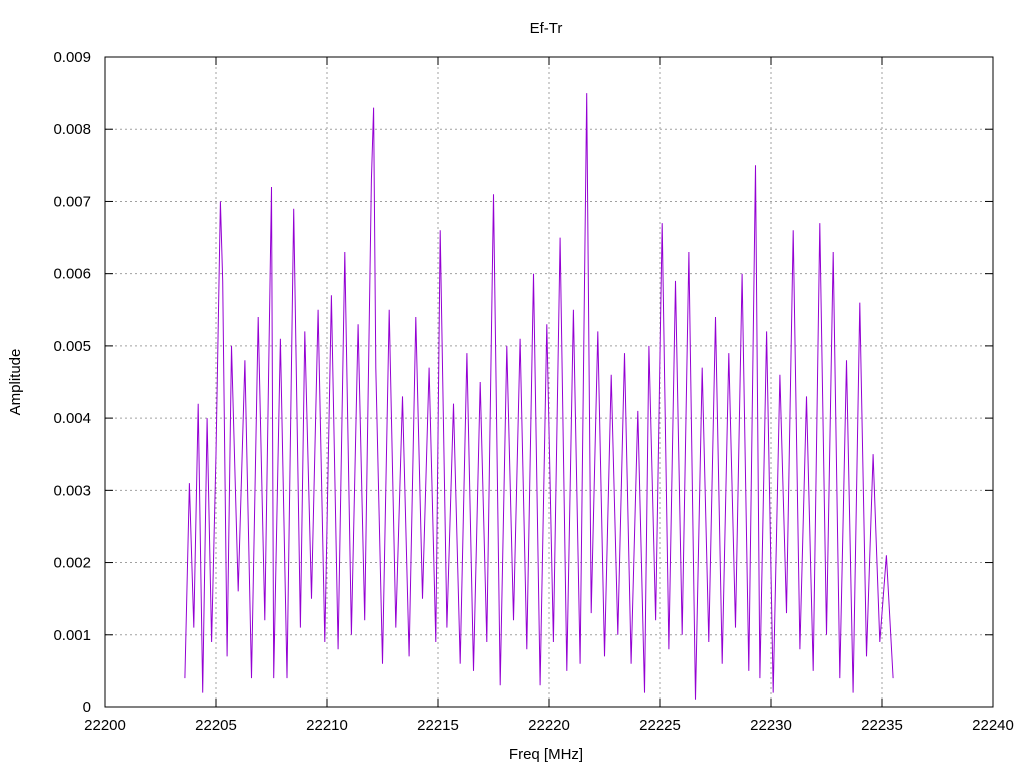 The image size is (1024, 768). What do you see at coordinates (438, 725) in the screenshot?
I see `x-tick-label: 22215` at bounding box center [438, 725].